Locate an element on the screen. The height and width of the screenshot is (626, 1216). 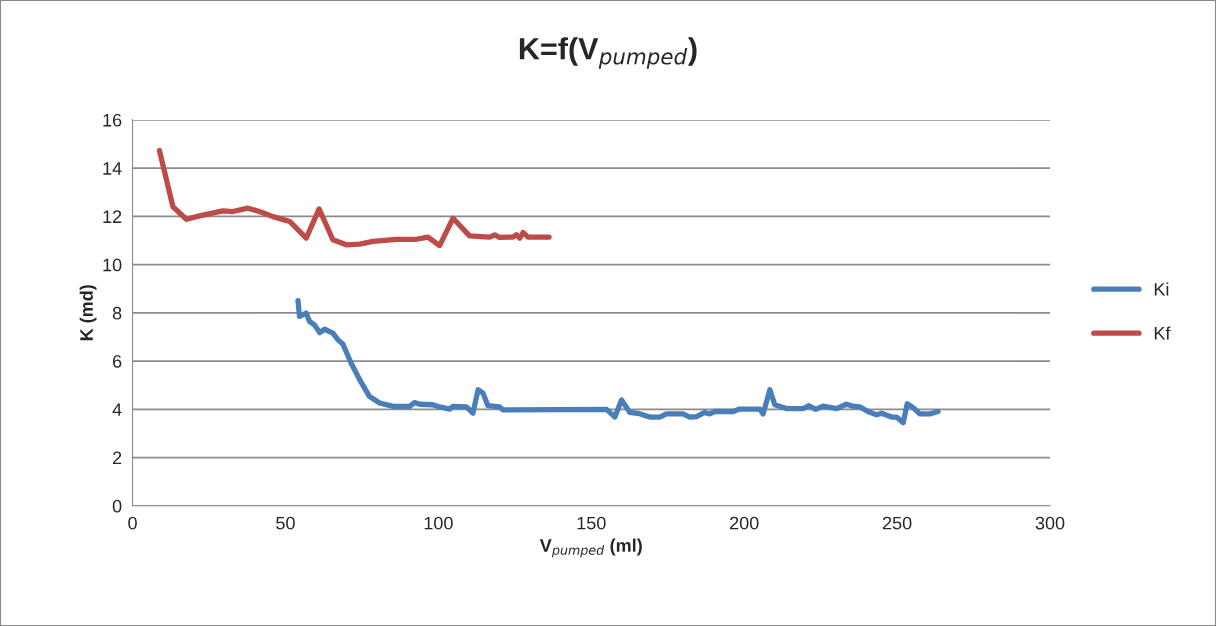
y-axis-title: K (md) is located at coordinates (88, 313).